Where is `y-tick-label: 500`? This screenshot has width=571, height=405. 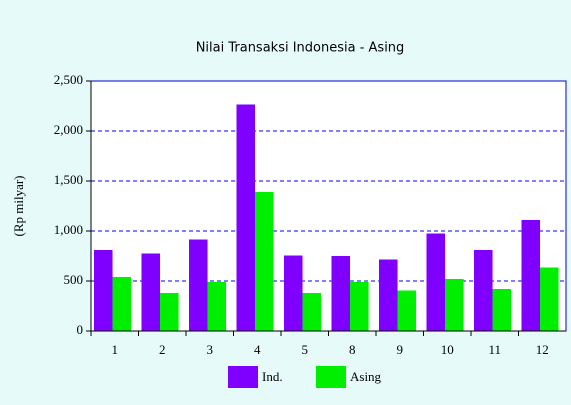 y-tick-label: 500 is located at coordinates (74, 279).